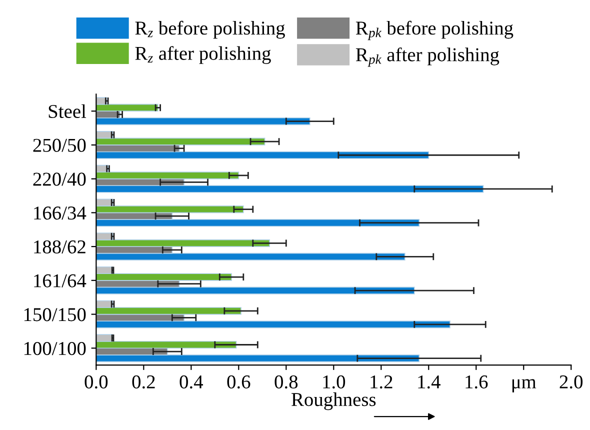  I want to click on y-tick-label: 188/62, so click(60, 247).